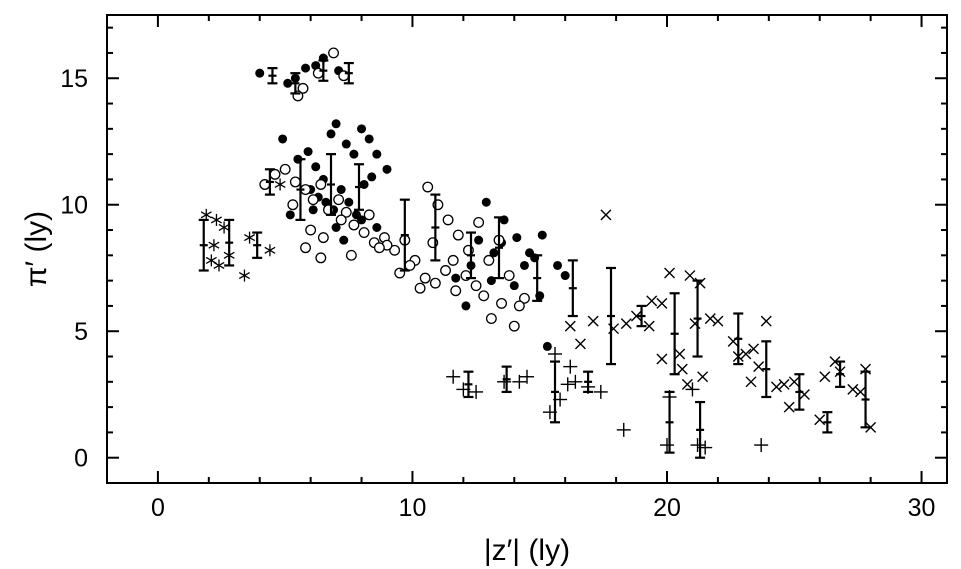 This screenshot has width=961, height=569. I want to click on x-tick-labels: 0 10 20 30, so click(543, 508).